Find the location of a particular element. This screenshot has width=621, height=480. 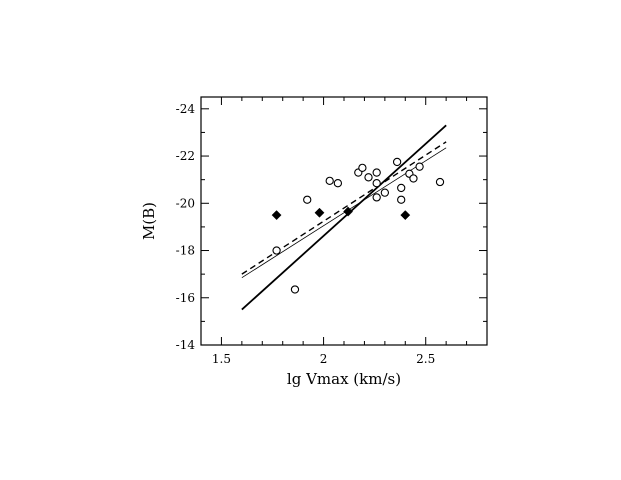

y-tick-label: -16 is located at coordinates (185, 298).